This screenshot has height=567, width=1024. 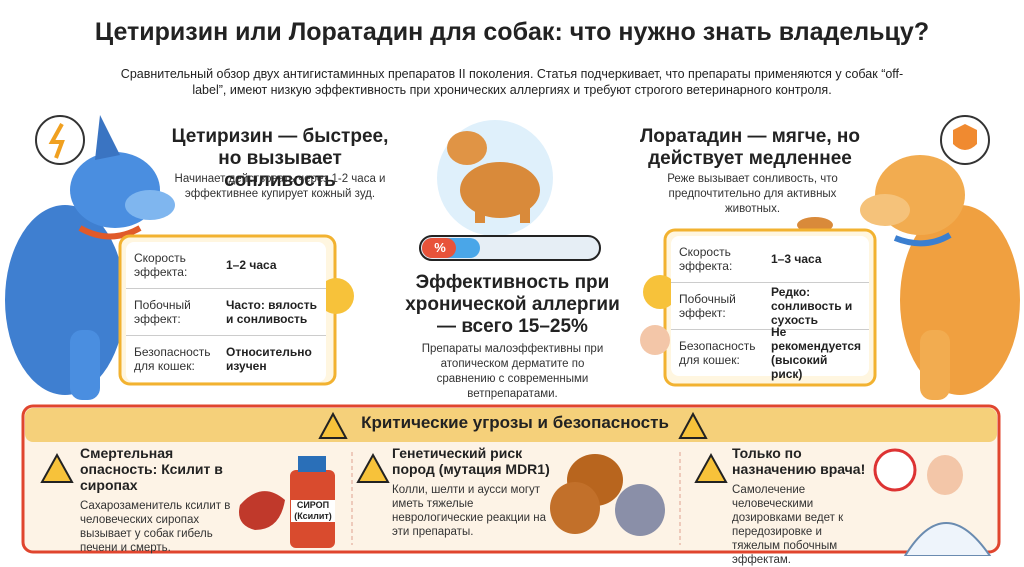 I want to click on table-row: Скорость эффекта: 1–2 часа, so click(x=226, y=265).